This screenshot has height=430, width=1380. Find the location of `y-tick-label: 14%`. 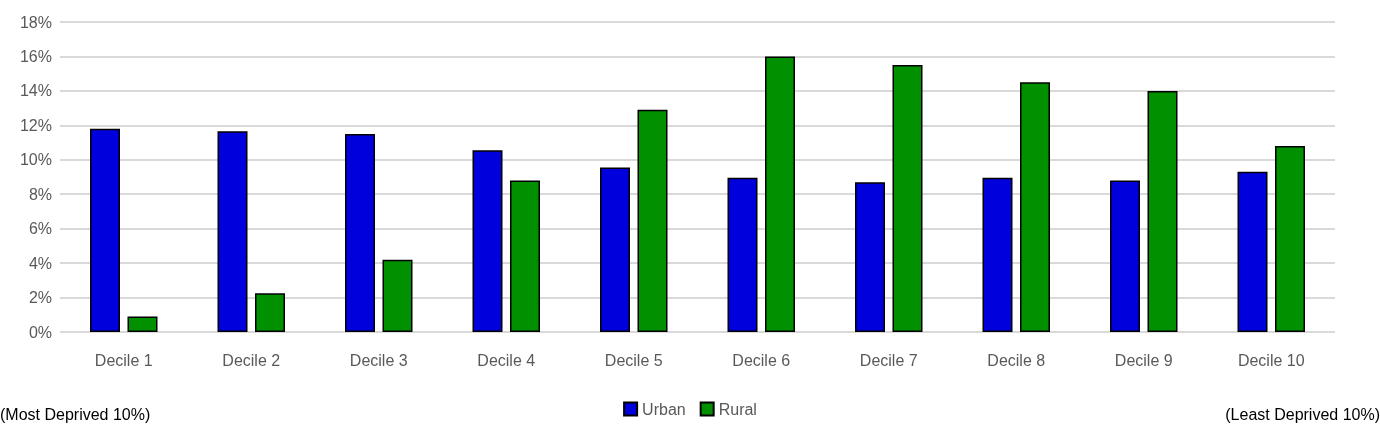

y-tick-label: 14% is located at coordinates (35, 91).